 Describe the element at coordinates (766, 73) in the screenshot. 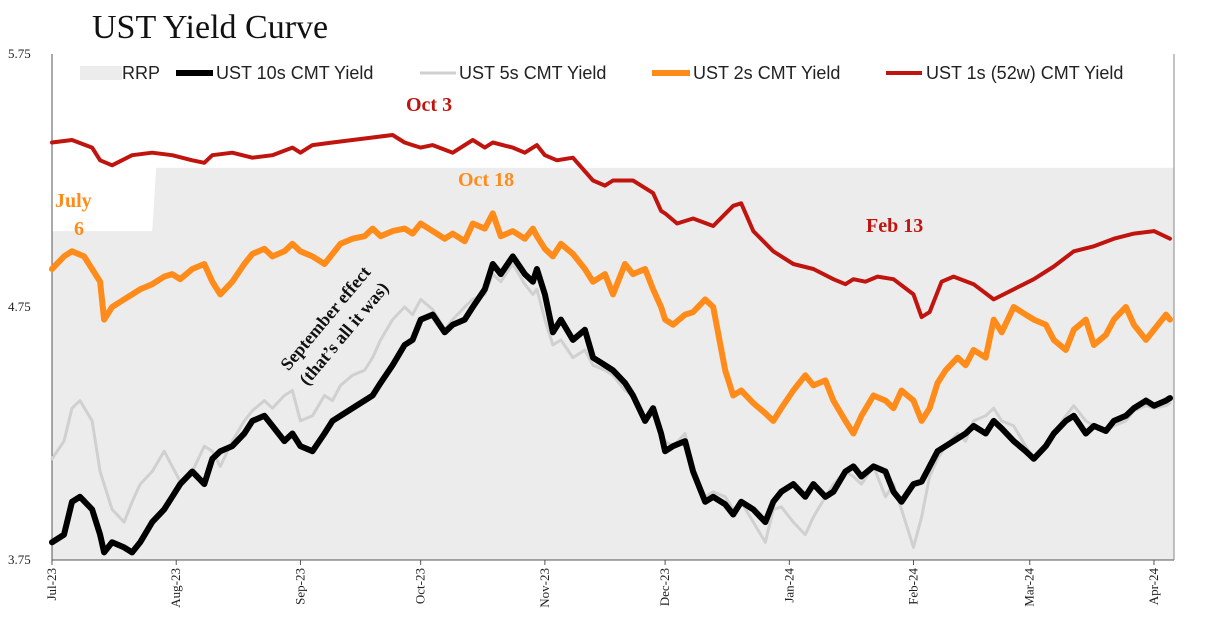

I see `legend-label-t2: UST 2s CMT Yield` at that location.